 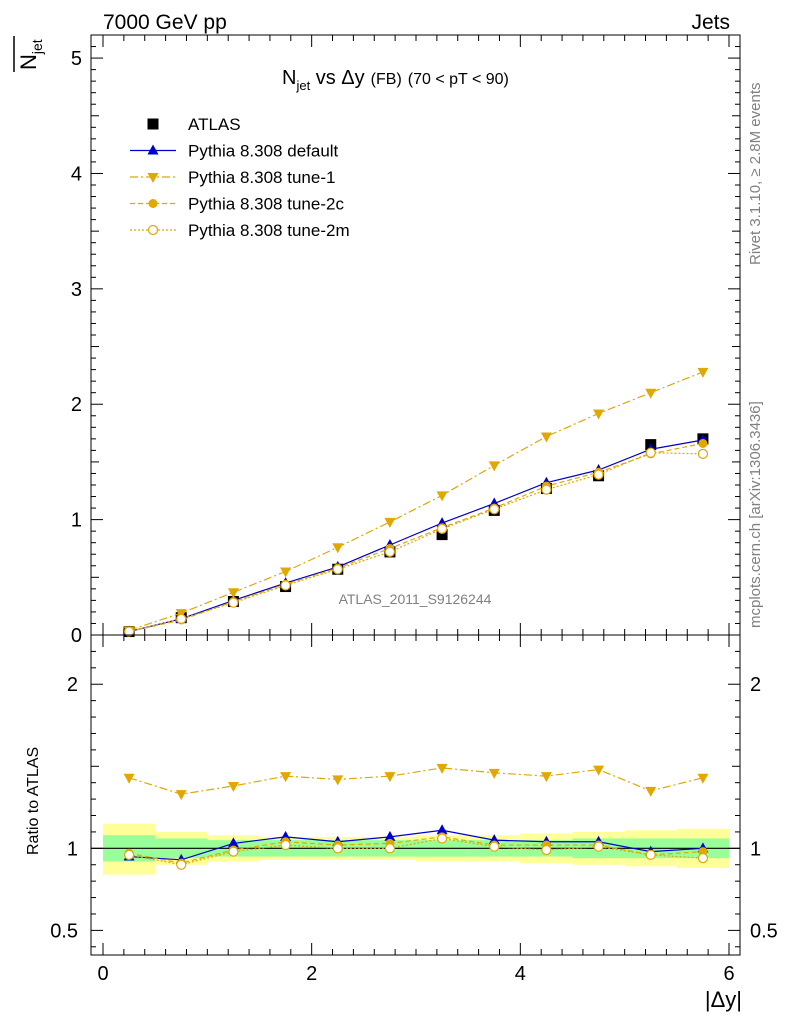 What do you see at coordinates (311, 974) in the screenshot?
I see `x-tick-label: 2` at bounding box center [311, 974].